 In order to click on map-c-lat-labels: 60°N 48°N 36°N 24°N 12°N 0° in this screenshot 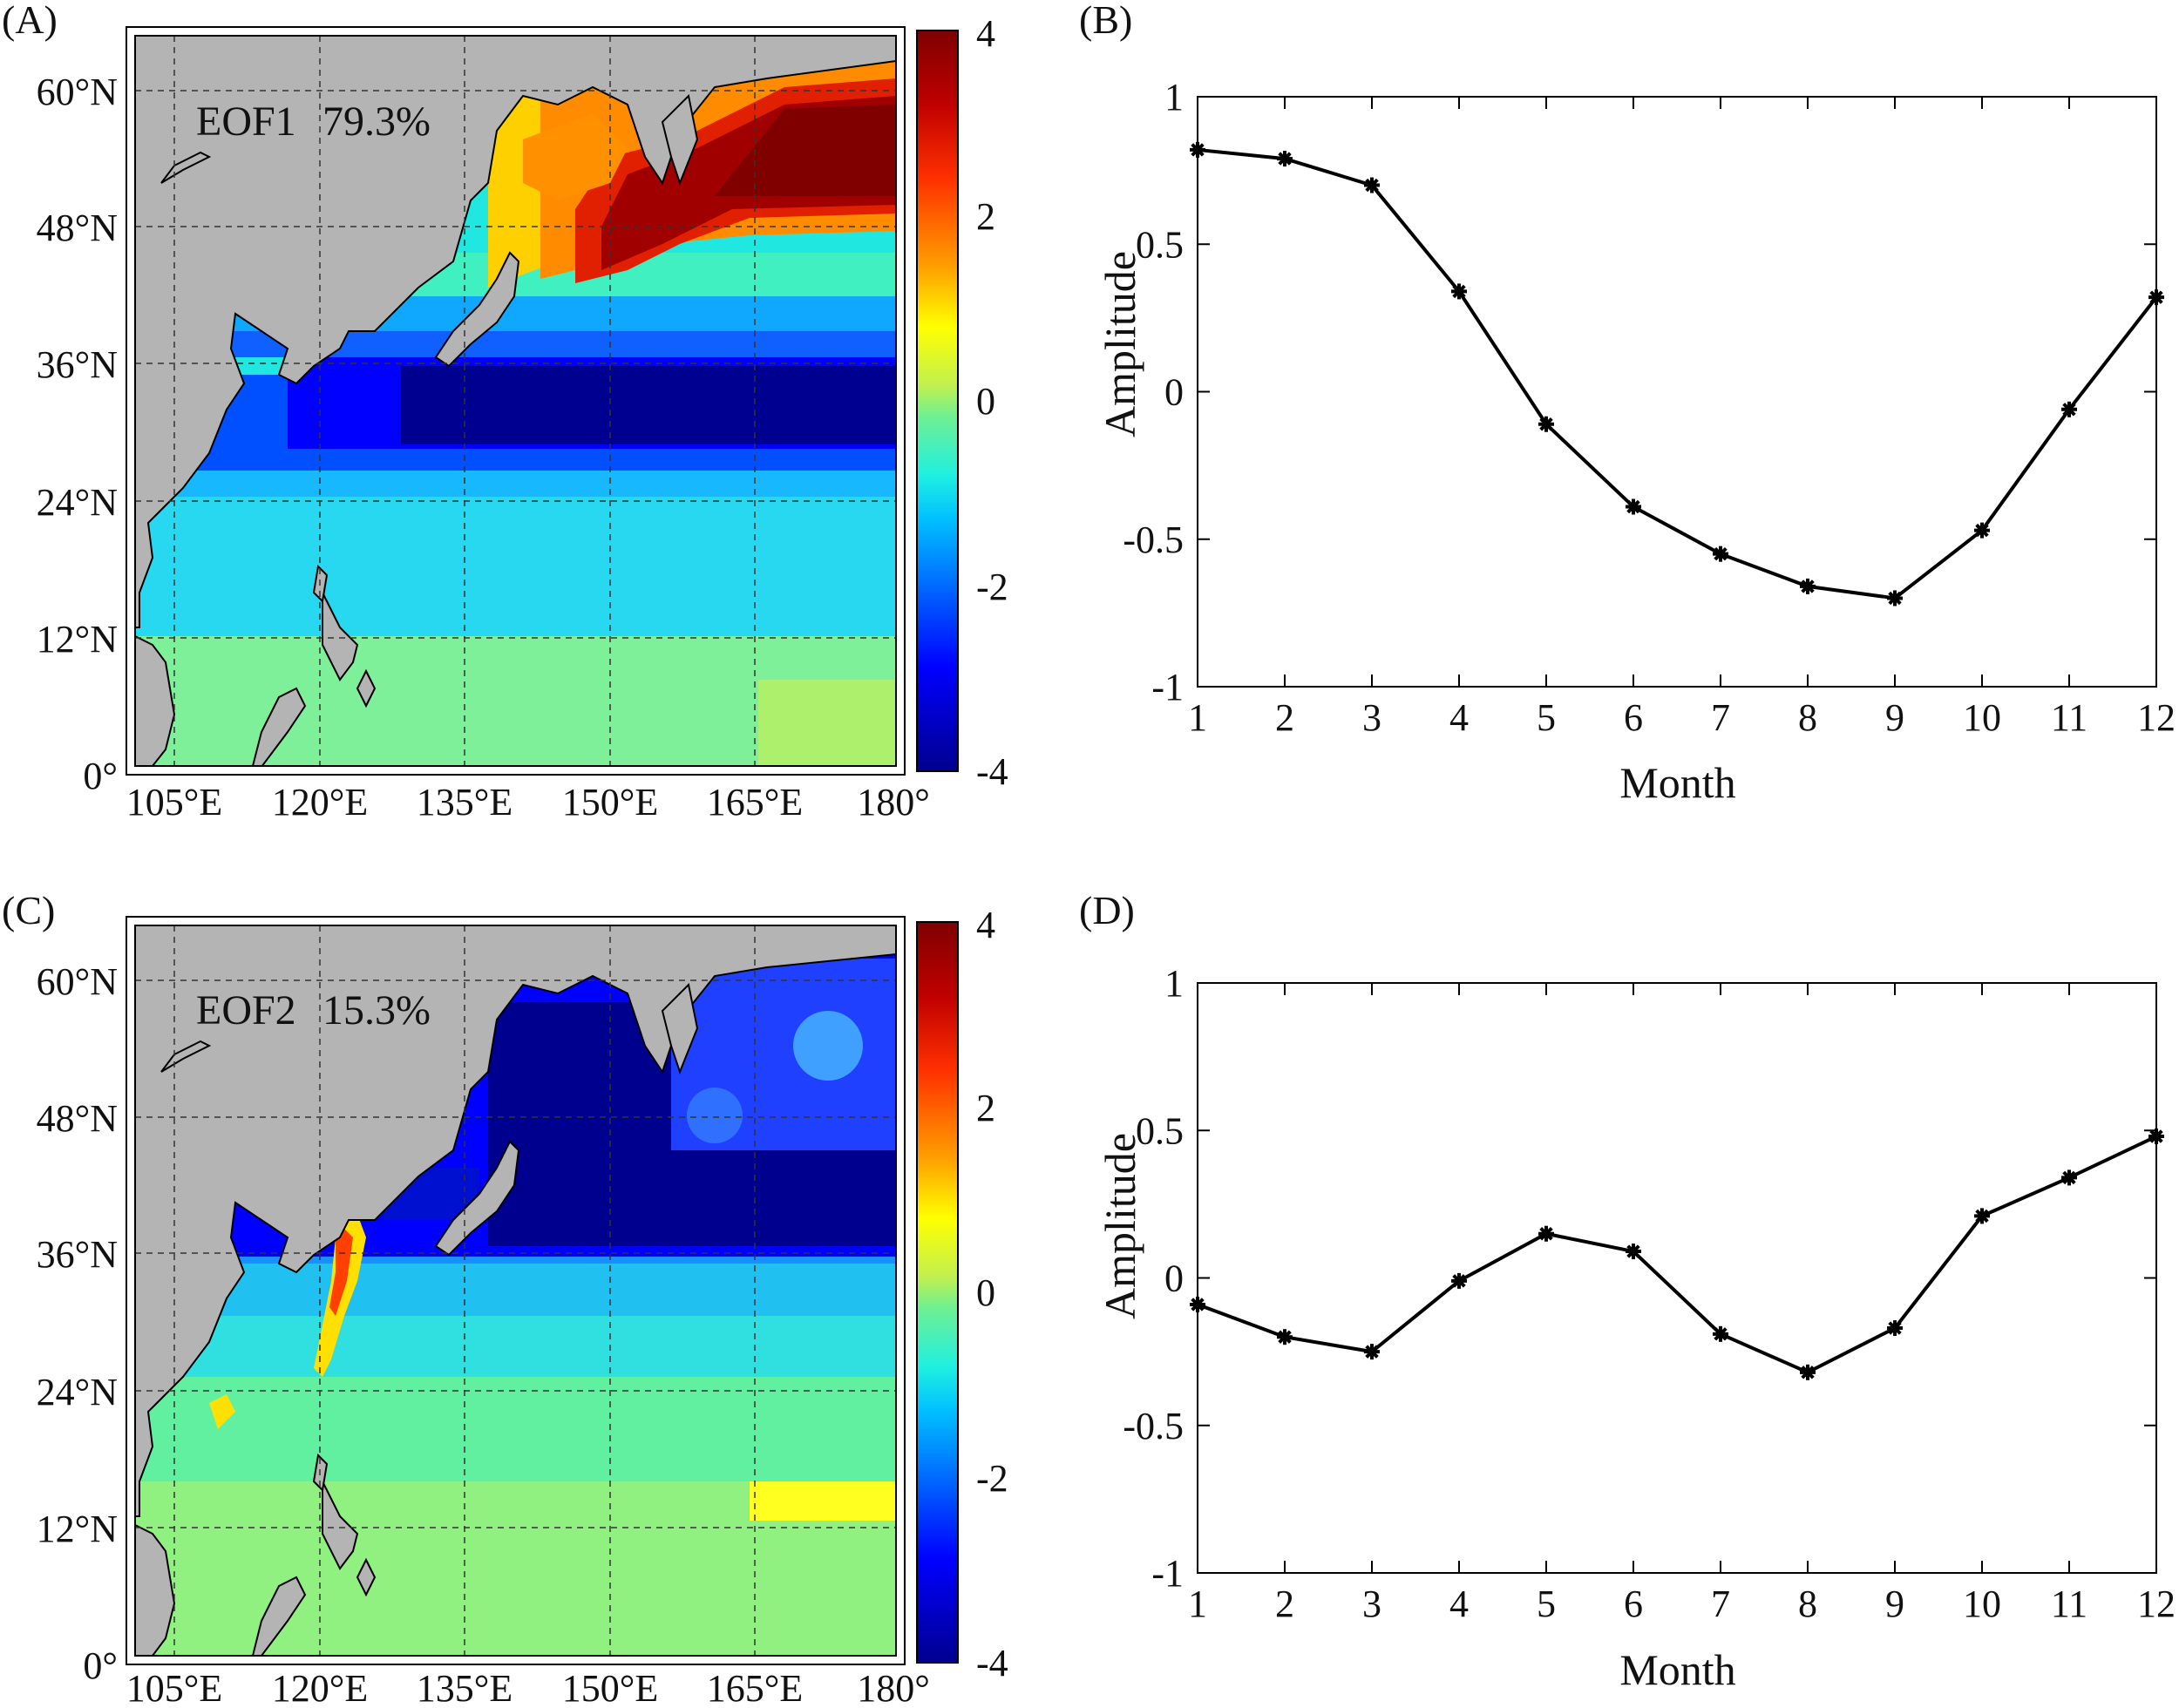, I will do `click(77, 1323)`.